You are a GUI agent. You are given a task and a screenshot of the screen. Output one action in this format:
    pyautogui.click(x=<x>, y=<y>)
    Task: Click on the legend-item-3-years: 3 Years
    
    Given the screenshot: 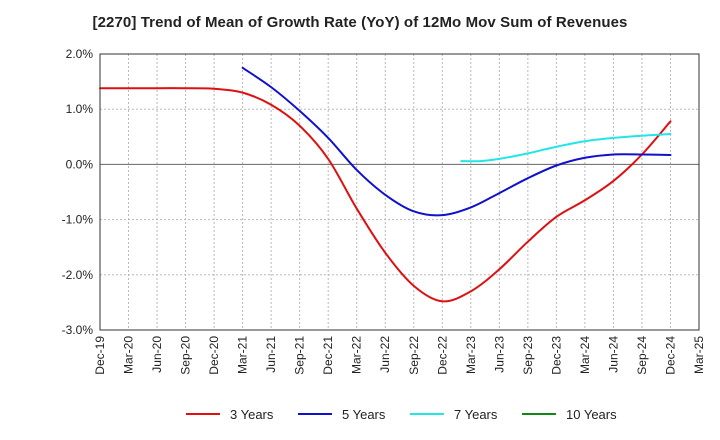 What is the action you would take?
    pyautogui.click(x=229, y=414)
    